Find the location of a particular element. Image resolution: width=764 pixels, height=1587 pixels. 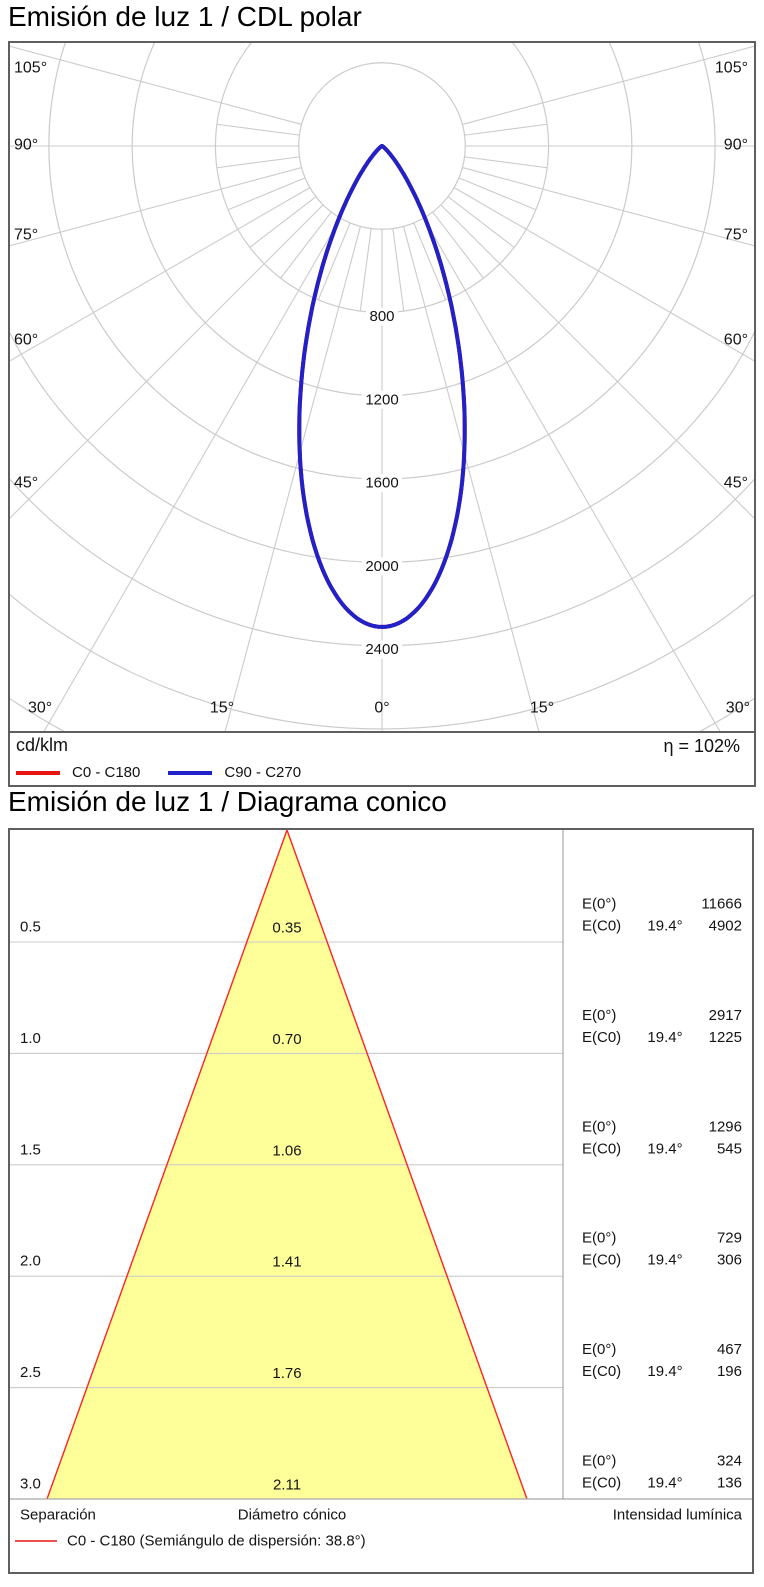

angle-label-left: 75° is located at coordinates (26, 235).